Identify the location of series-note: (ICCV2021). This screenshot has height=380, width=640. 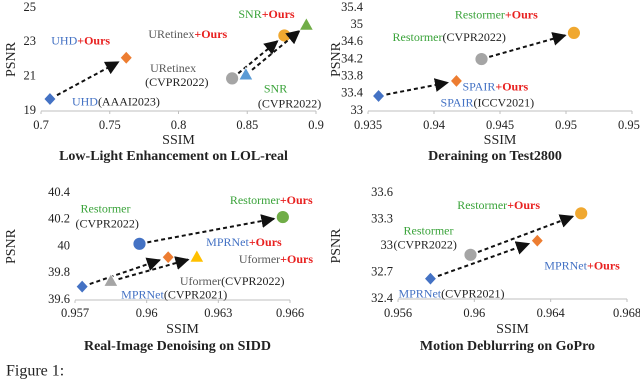
(503, 103).